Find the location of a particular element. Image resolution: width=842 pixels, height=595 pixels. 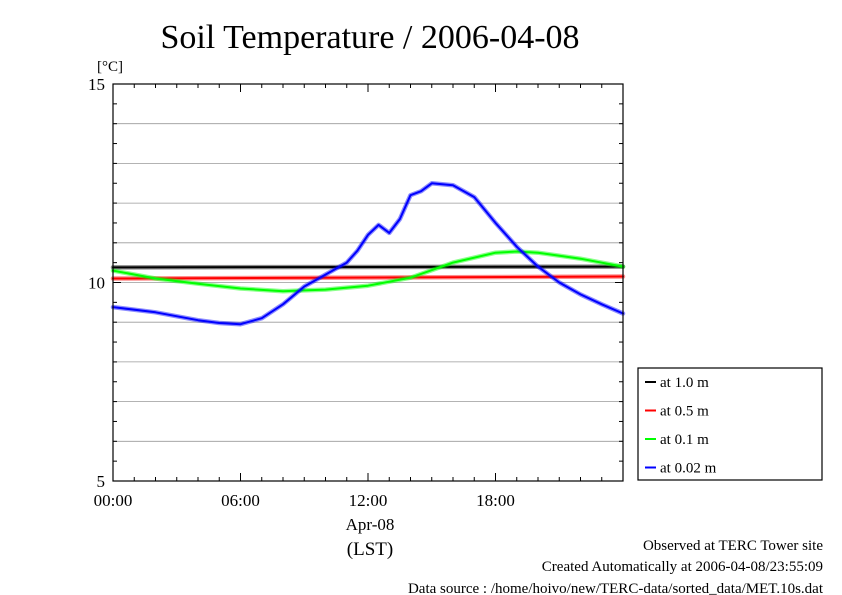

legend-box is located at coordinates (730, 424).